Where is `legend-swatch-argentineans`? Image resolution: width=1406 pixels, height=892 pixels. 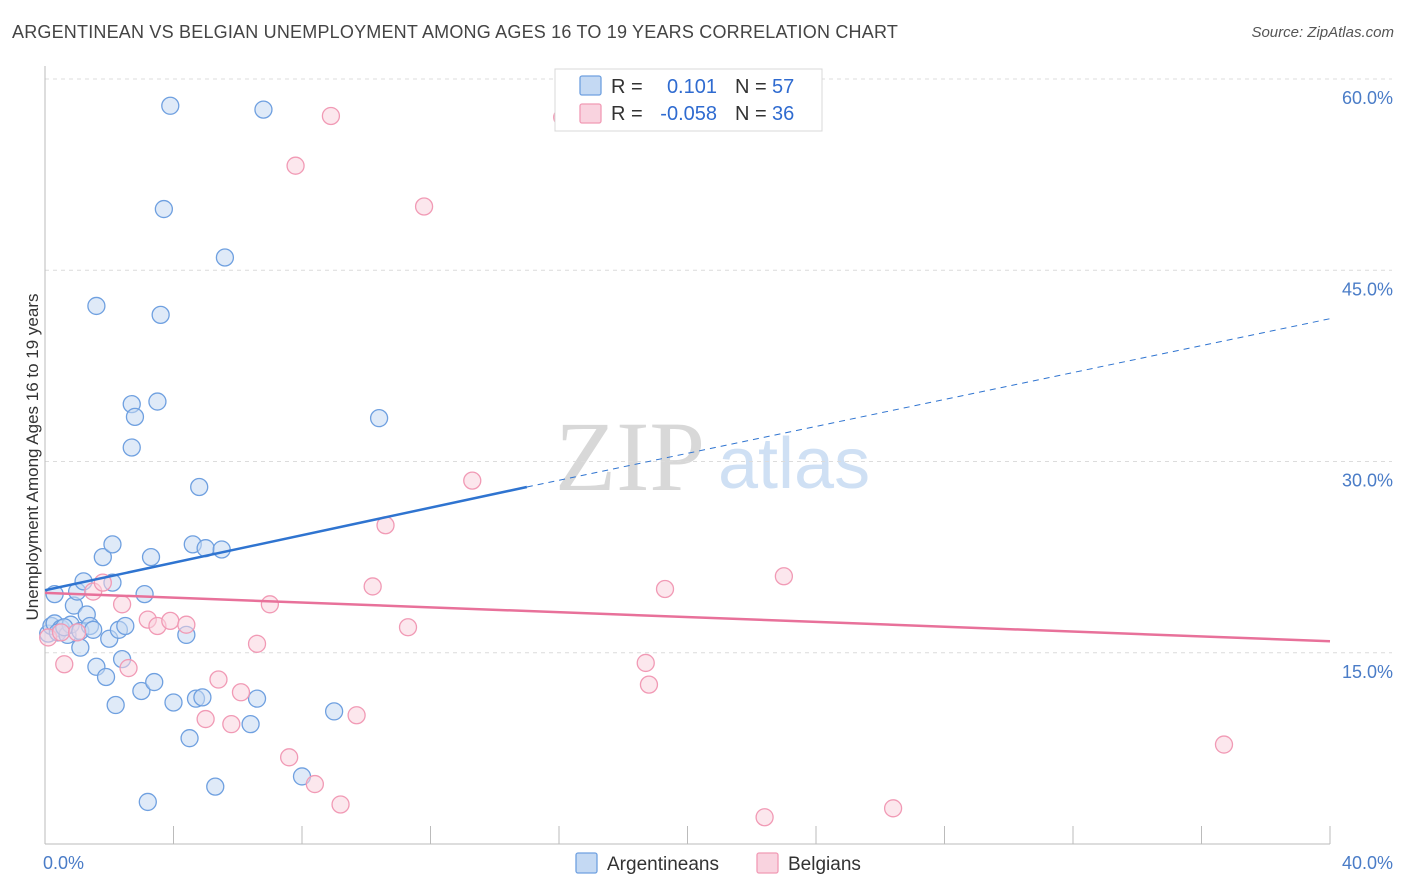 legend-swatch-argentineans is located at coordinates (590, 85).